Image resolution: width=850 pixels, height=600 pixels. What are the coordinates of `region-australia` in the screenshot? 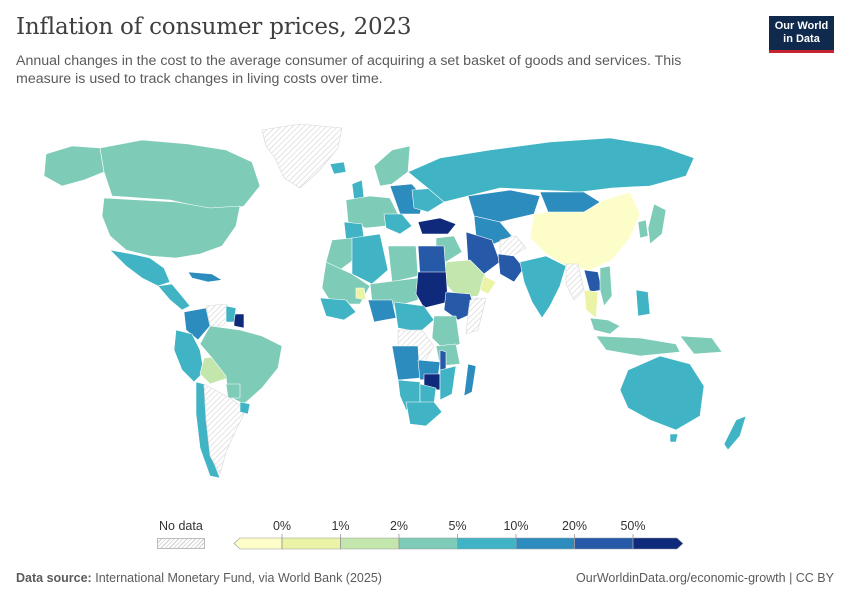 It's located at (662, 393).